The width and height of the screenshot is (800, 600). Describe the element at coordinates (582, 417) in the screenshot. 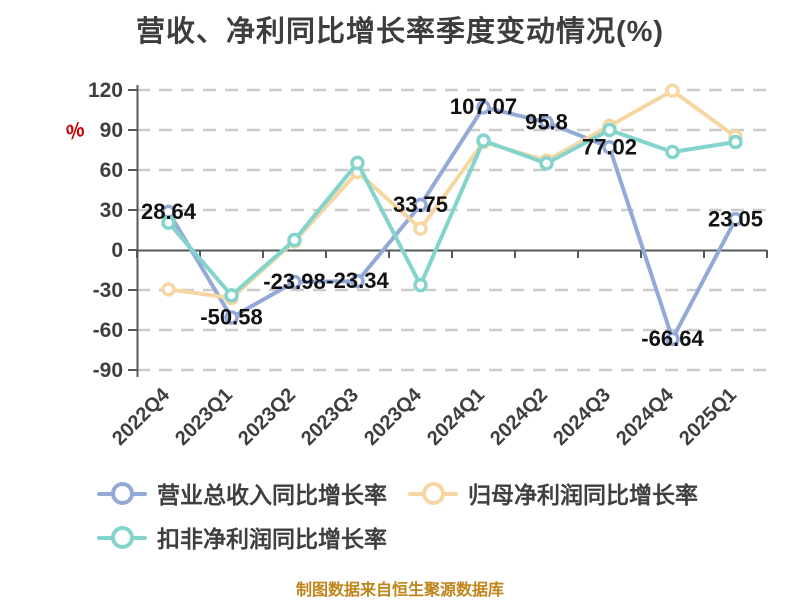

I see `x-axis-label: 2024Q3` at that location.